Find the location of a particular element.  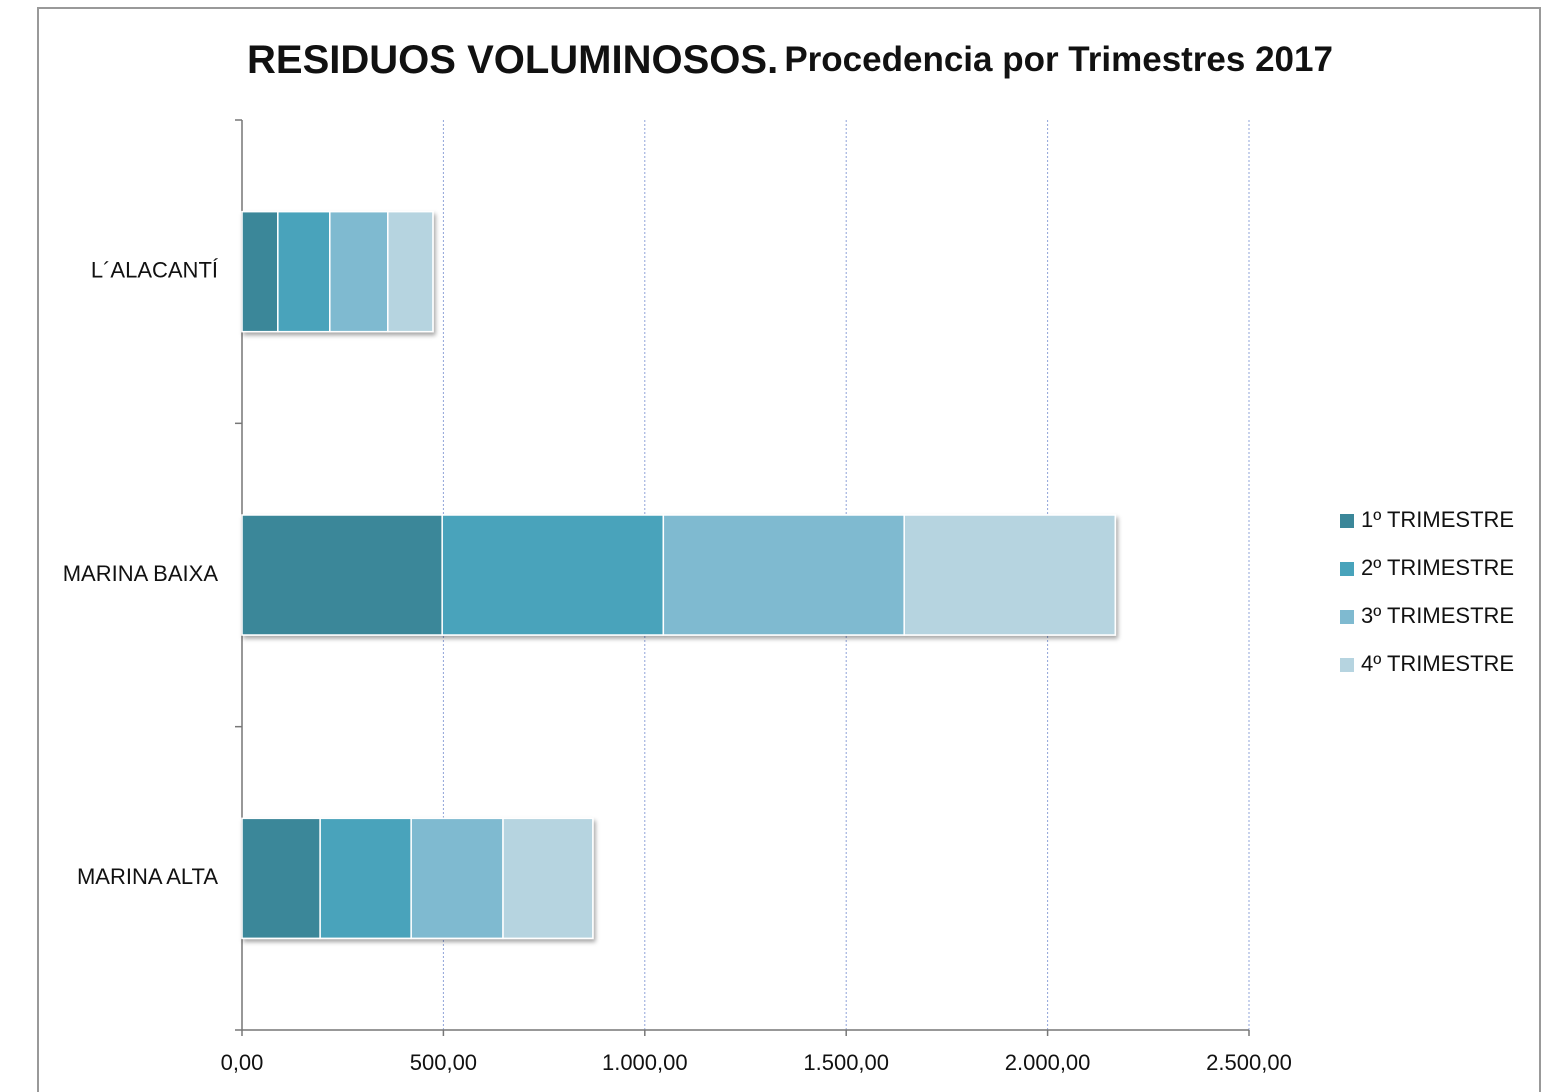

legend-label: 4º TRIMESTRE is located at coordinates (1437, 663).